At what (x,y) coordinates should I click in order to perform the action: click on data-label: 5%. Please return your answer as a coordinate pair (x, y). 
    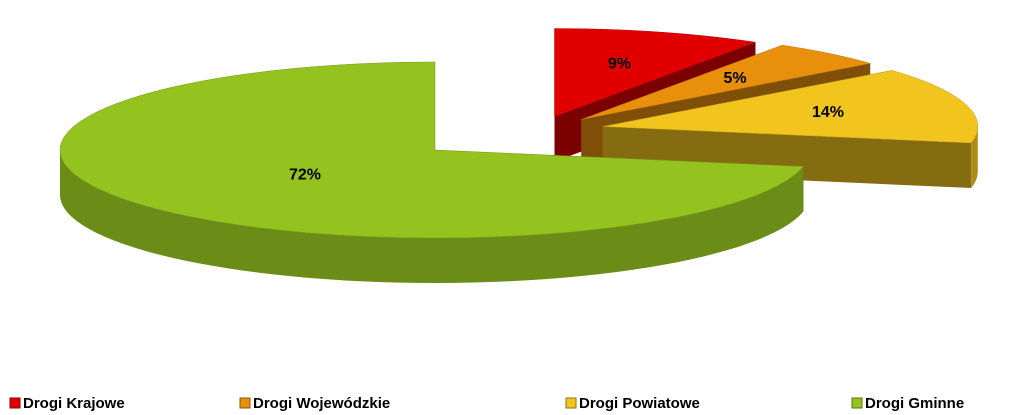
    Looking at the image, I should click on (734, 78).